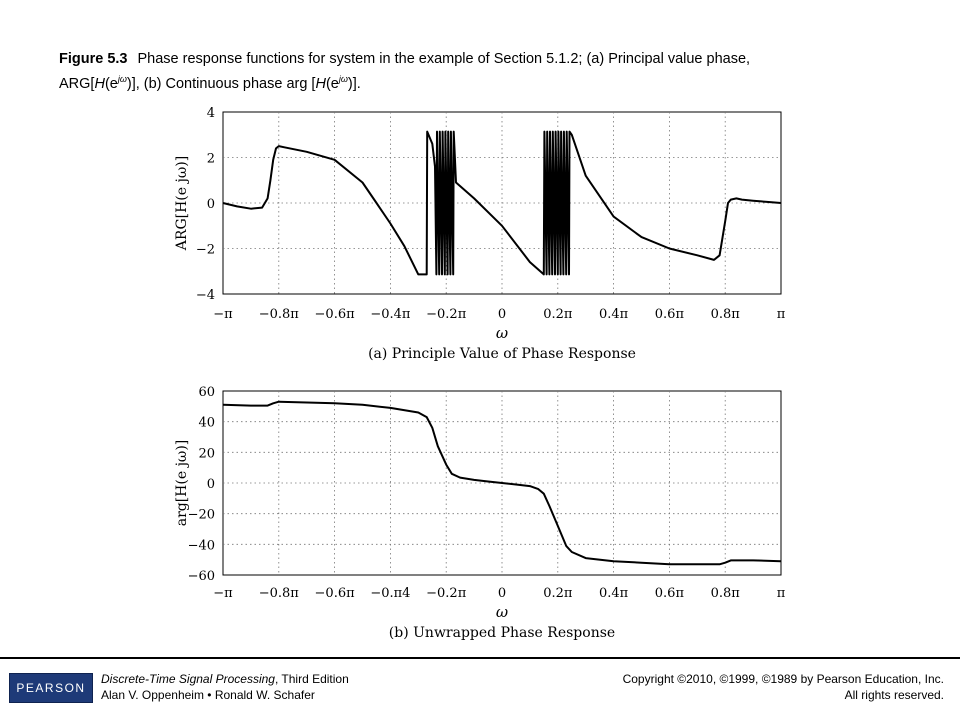 This screenshot has height=720, width=960. Describe the element at coordinates (77, 84) in the screenshot. I see `caption-arg-pre: ARG[` at that location.